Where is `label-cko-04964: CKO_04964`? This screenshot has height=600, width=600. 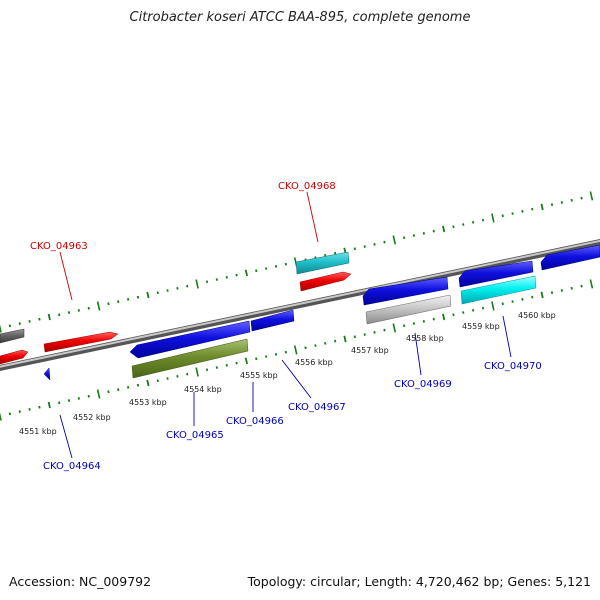 label-cko-04964: CKO_04964 is located at coordinates (72, 466).